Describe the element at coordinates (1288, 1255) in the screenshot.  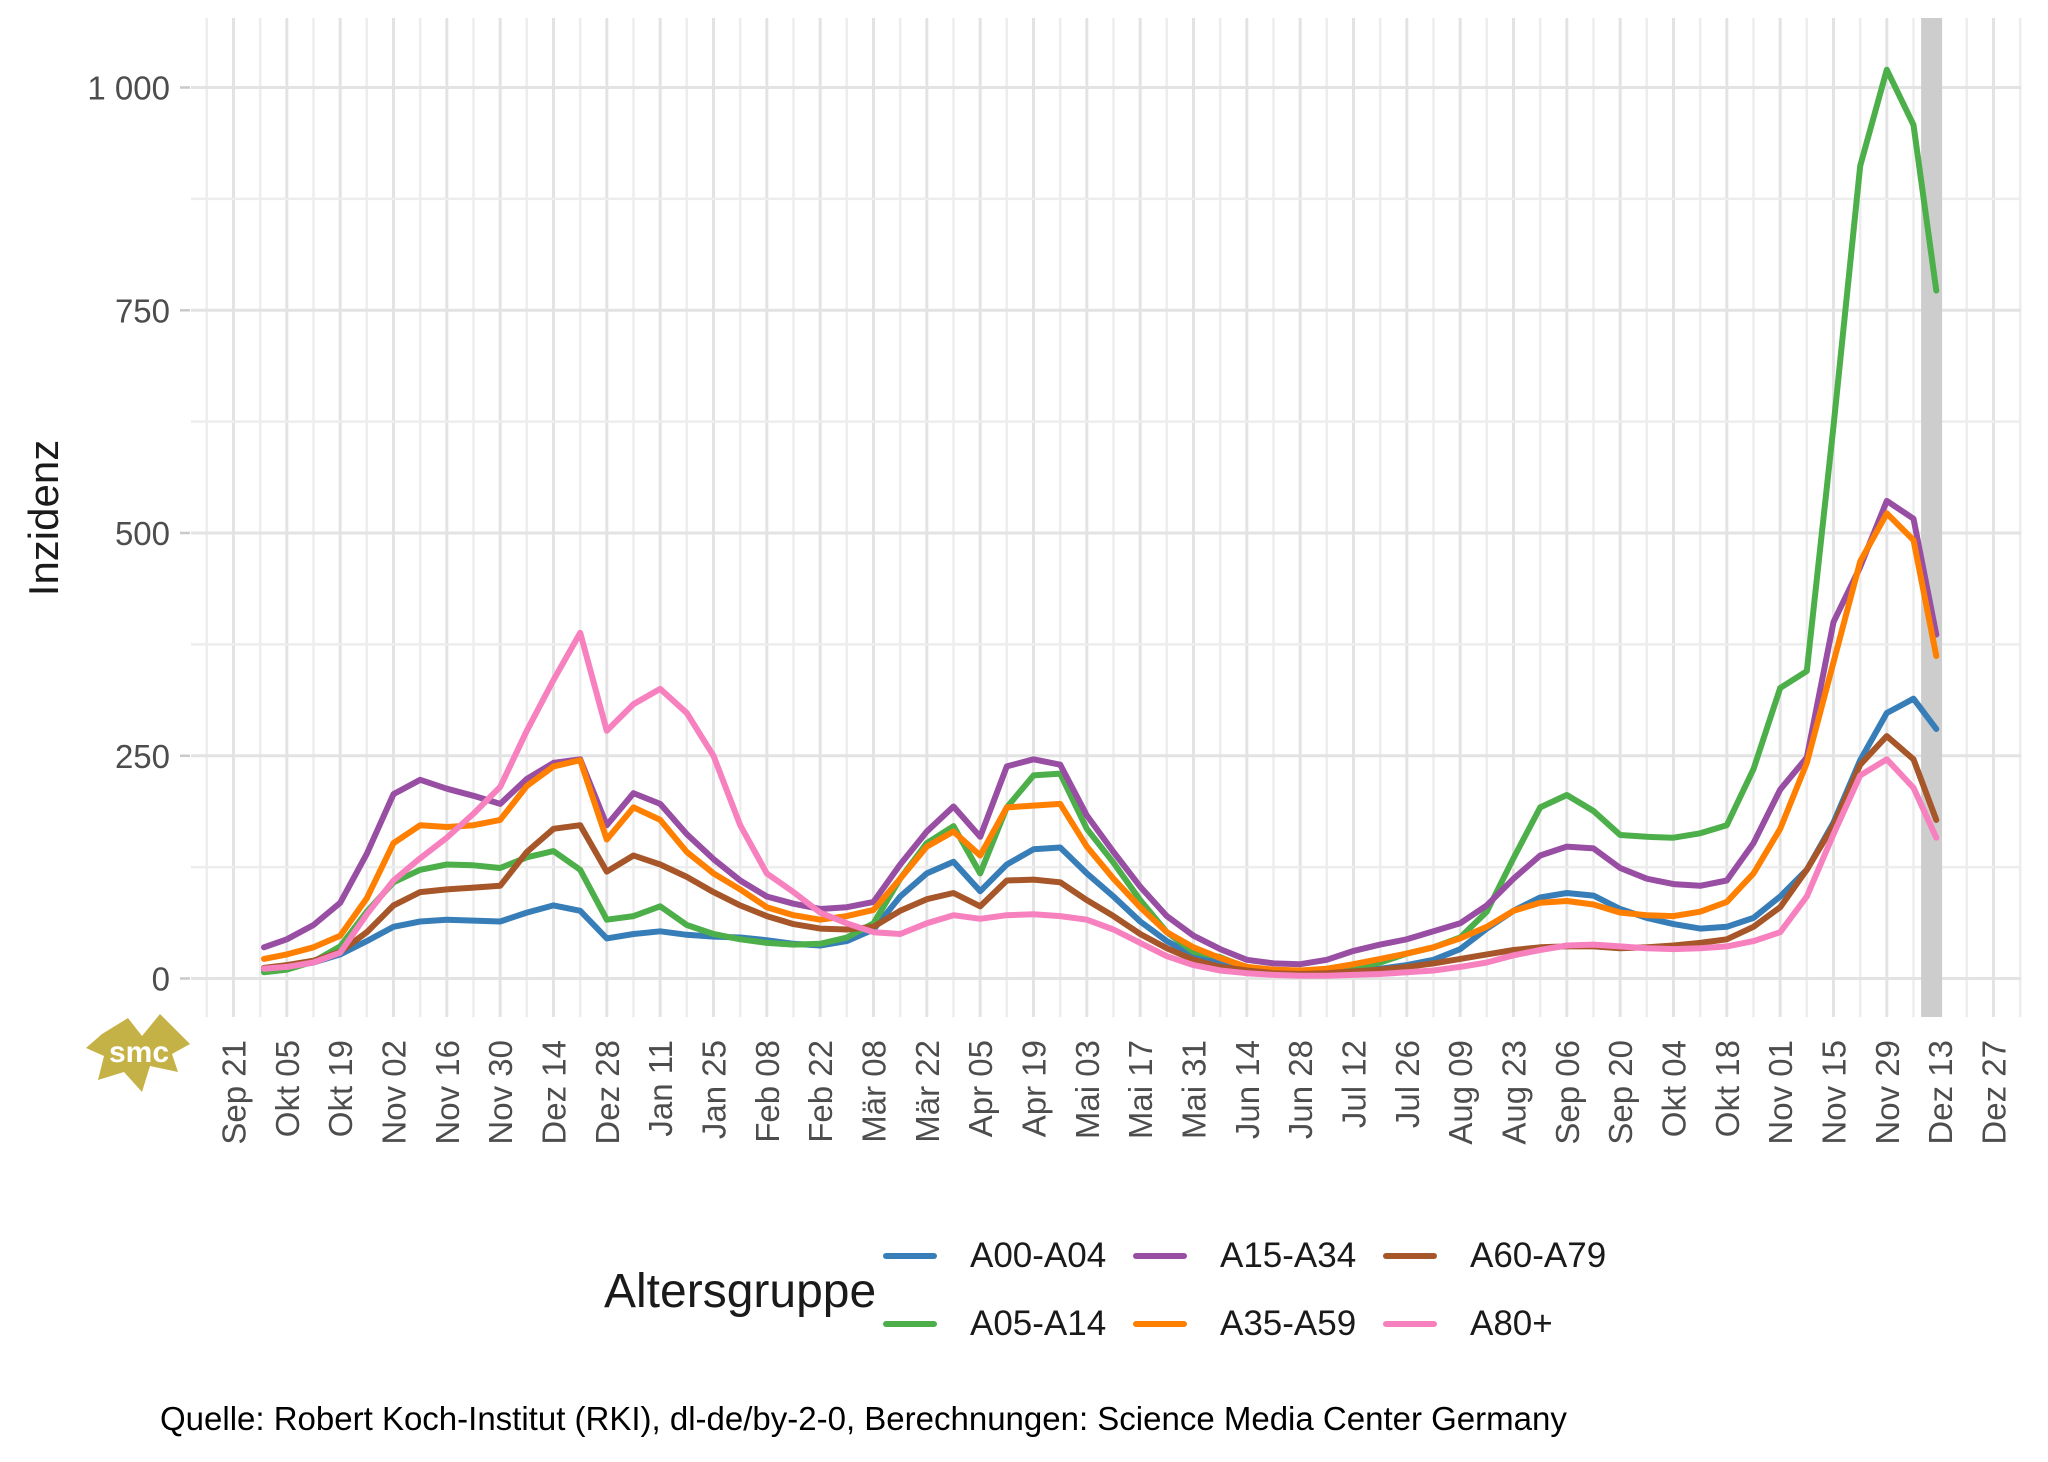
I see `legend-label: A15-A34` at that location.